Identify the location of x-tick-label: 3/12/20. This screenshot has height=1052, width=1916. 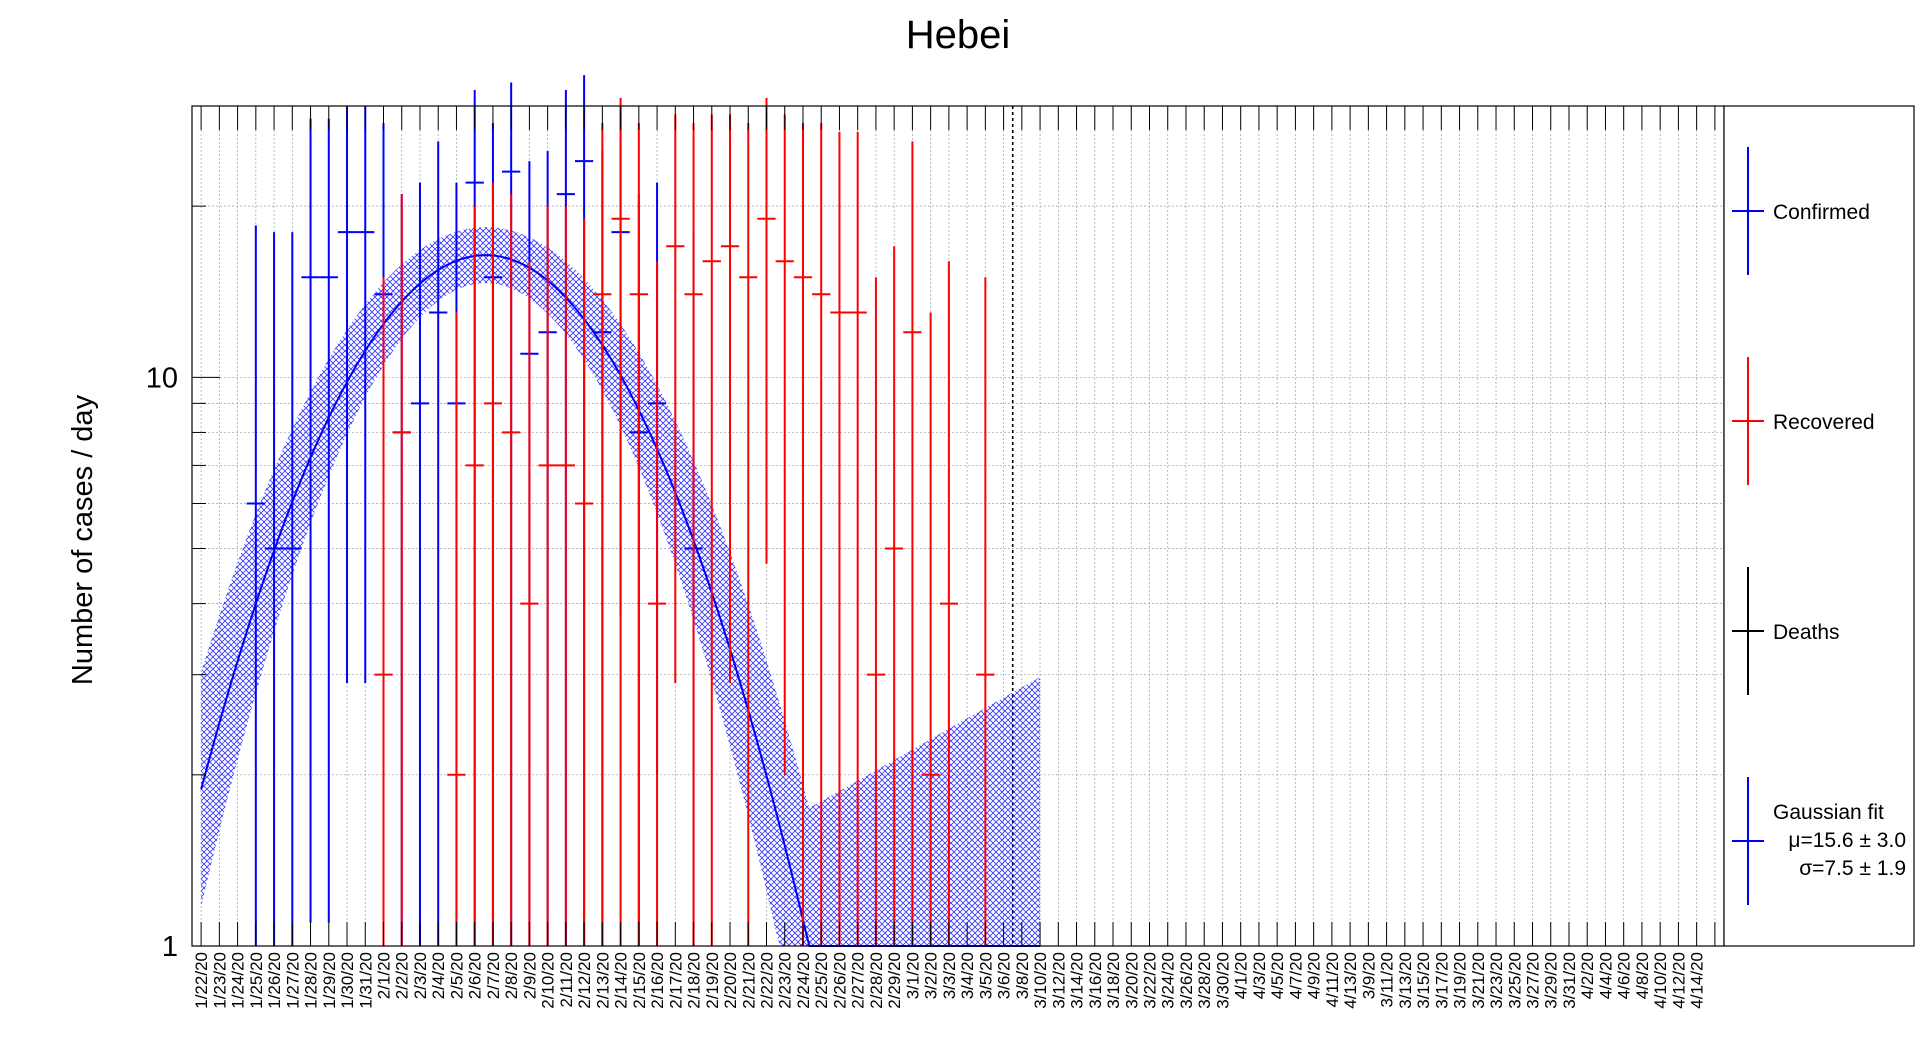
(1058, 980).